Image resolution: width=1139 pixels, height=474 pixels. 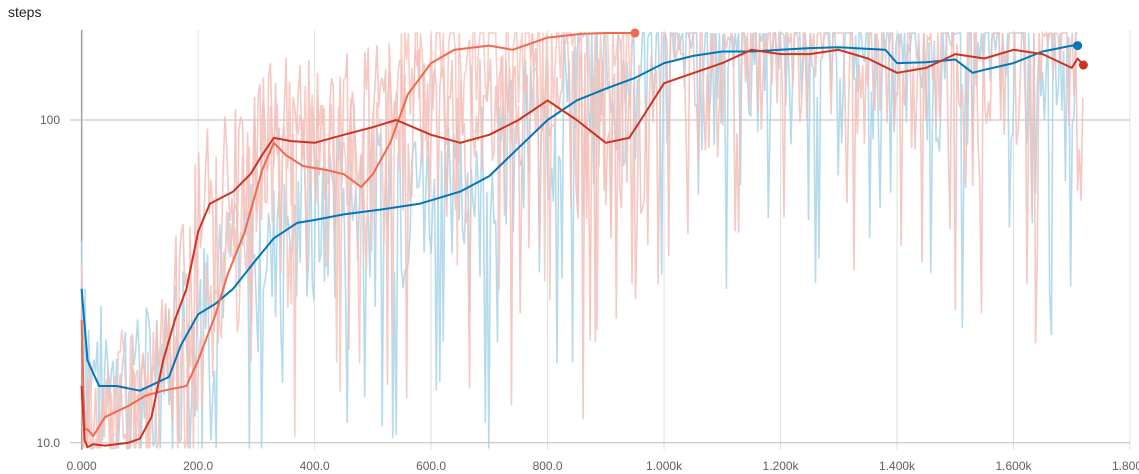 I want to click on x-tick-label: 1.200k, so click(x=781, y=466).